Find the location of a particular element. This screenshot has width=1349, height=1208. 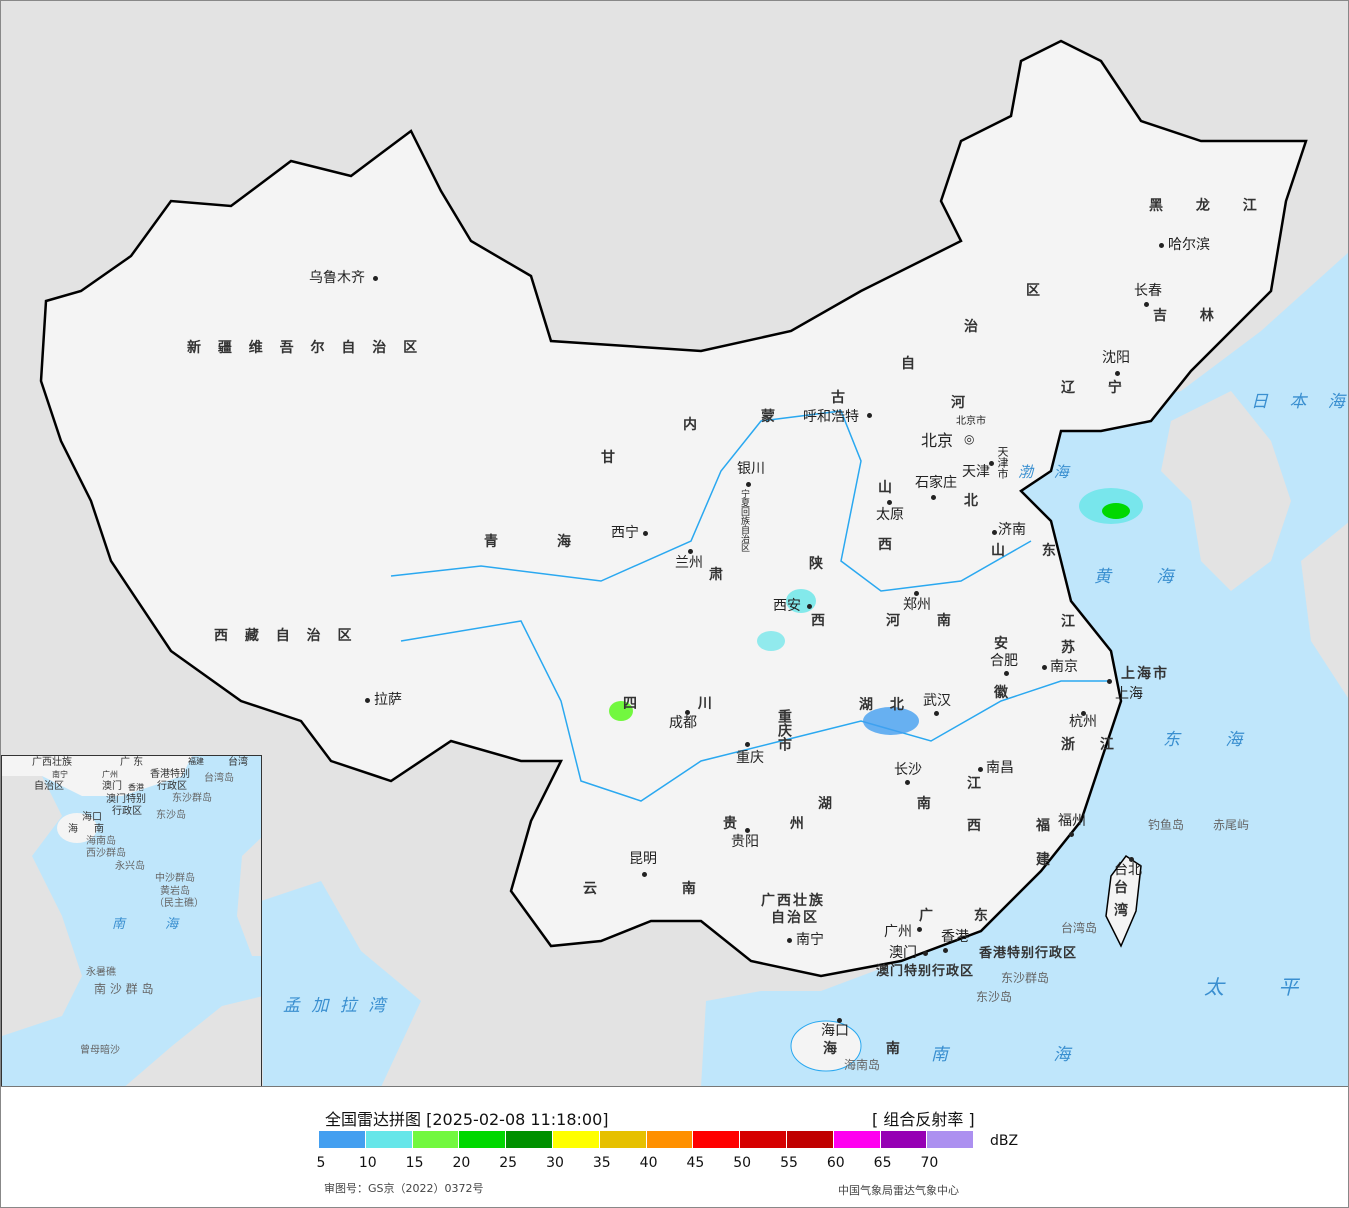

yangtze-river is located at coordinates (755, 711).